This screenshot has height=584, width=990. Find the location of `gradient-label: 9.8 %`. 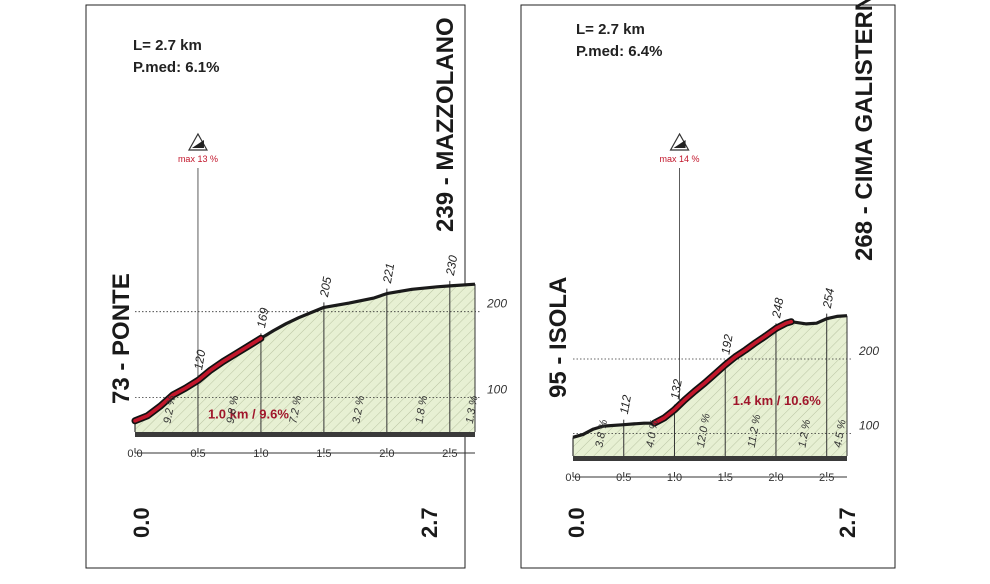

gradient-label: 9.8 % is located at coordinates (233, 410).